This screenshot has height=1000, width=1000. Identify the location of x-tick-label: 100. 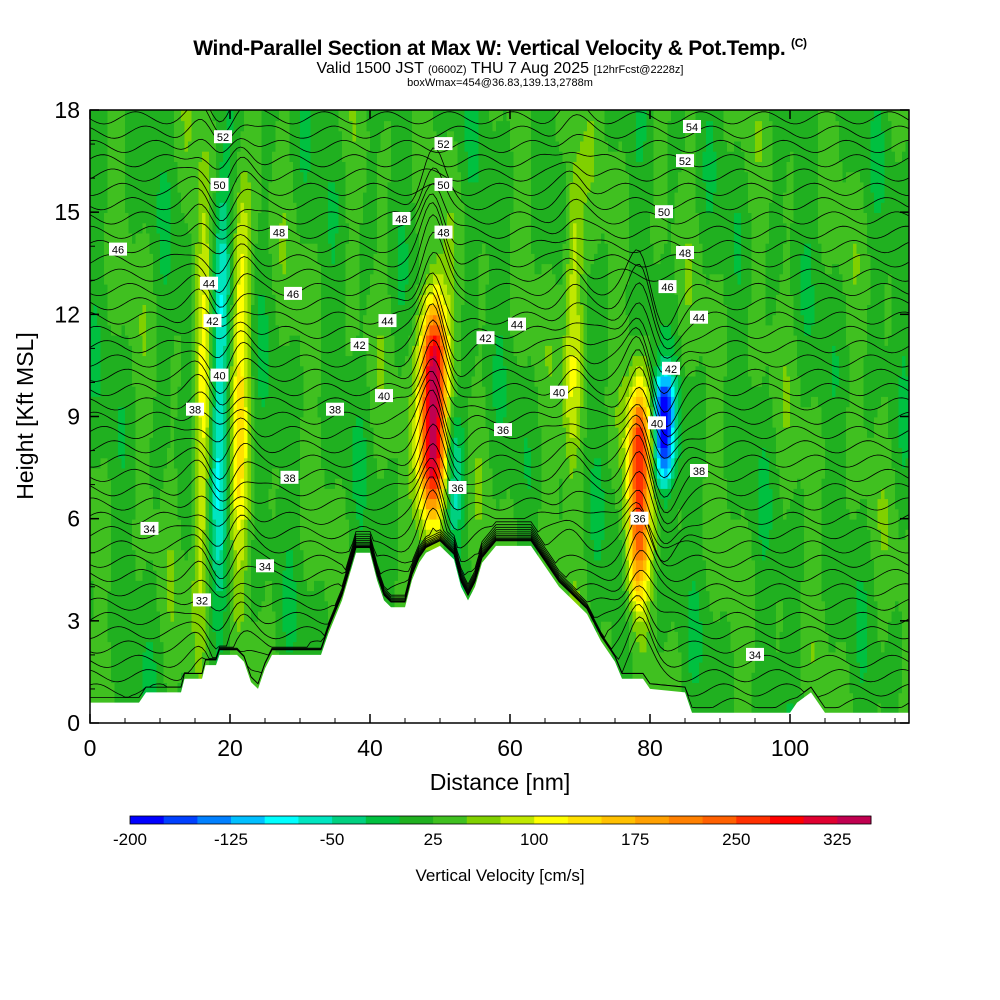
(790, 748).